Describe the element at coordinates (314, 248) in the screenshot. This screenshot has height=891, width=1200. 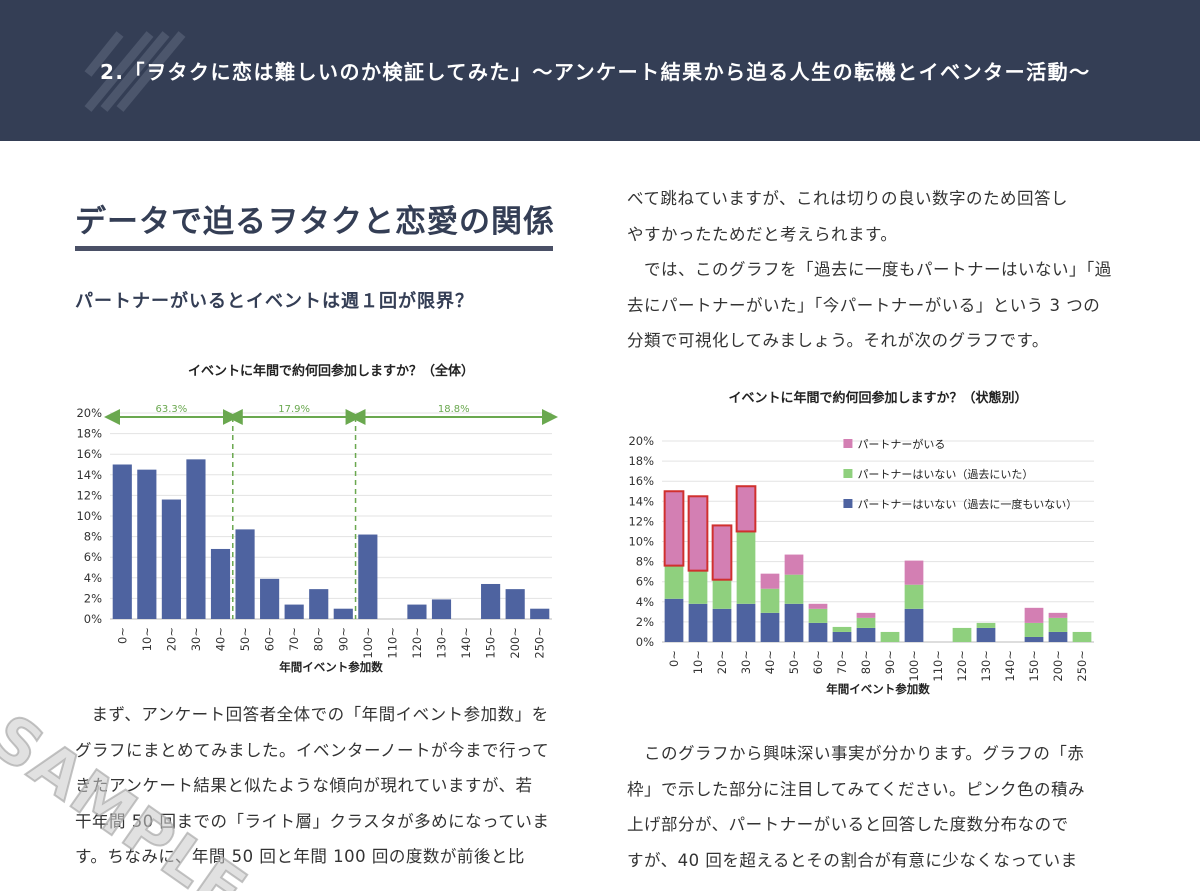
I see `section-divider` at that location.